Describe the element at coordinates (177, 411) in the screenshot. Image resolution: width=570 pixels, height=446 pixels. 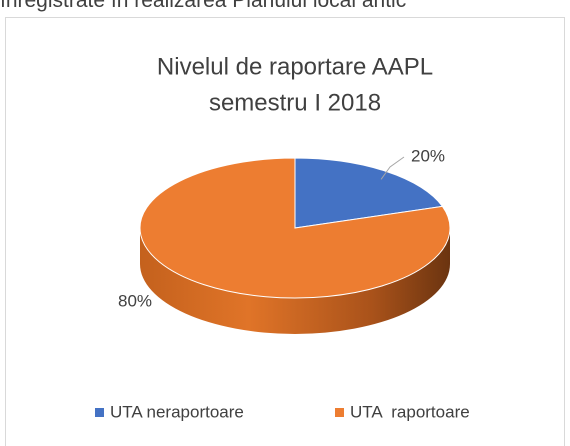
I see `legend-label: UTA neraportoare` at that location.